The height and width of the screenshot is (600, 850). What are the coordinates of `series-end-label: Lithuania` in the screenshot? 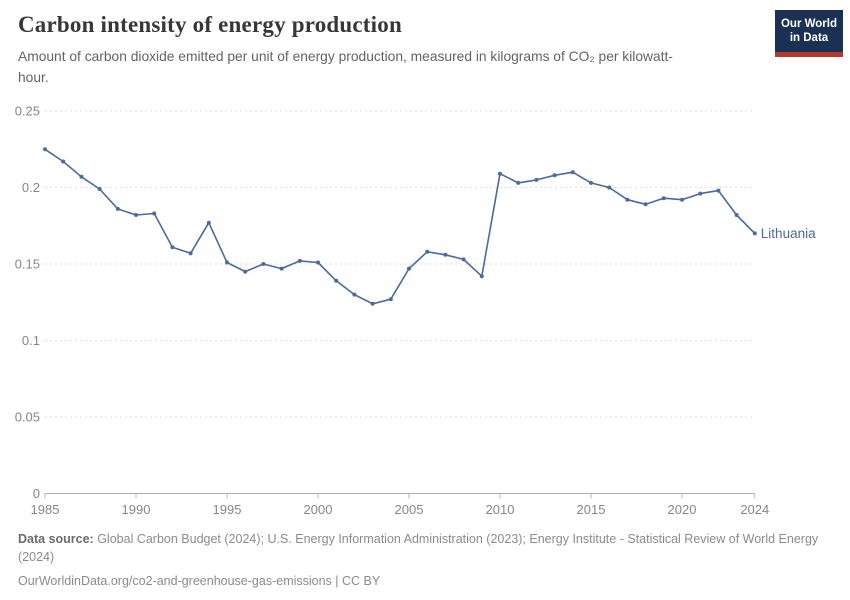 It's located at (788, 233).